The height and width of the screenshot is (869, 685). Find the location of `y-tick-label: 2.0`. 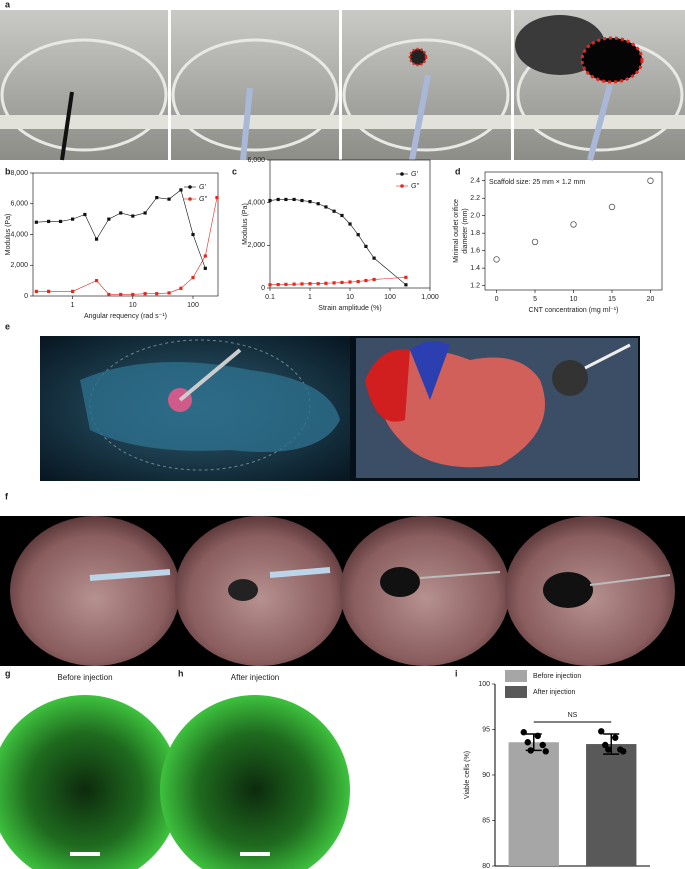

y-tick-label: 2.0 is located at coordinates (475, 216).